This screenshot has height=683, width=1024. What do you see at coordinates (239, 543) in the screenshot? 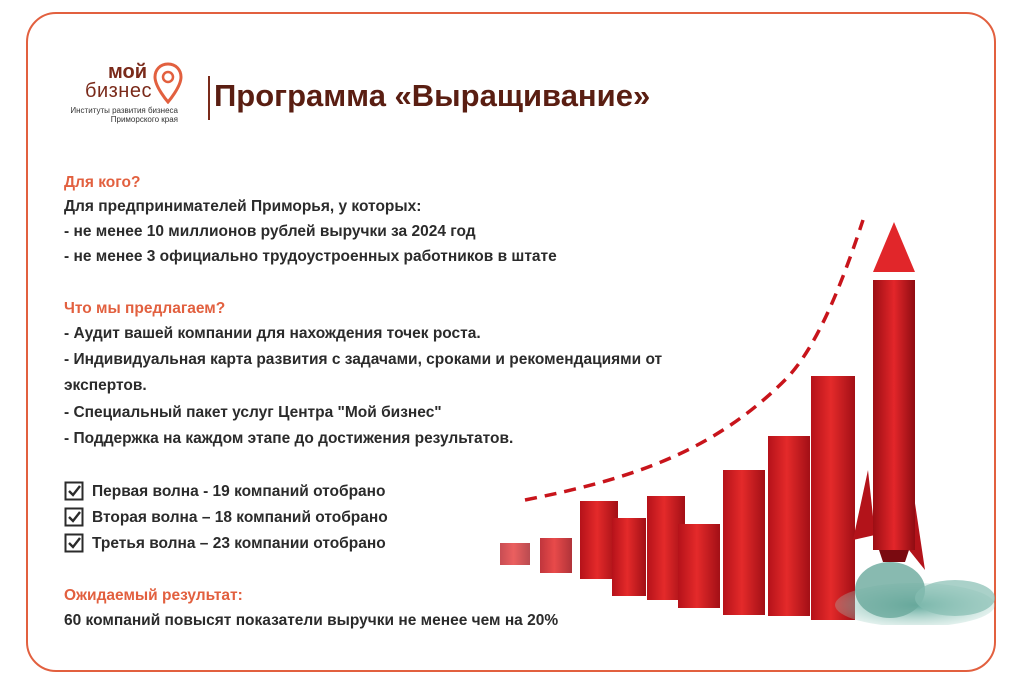
I see `wave-3: Третья волна – 23 компании отобрано` at bounding box center [239, 543].